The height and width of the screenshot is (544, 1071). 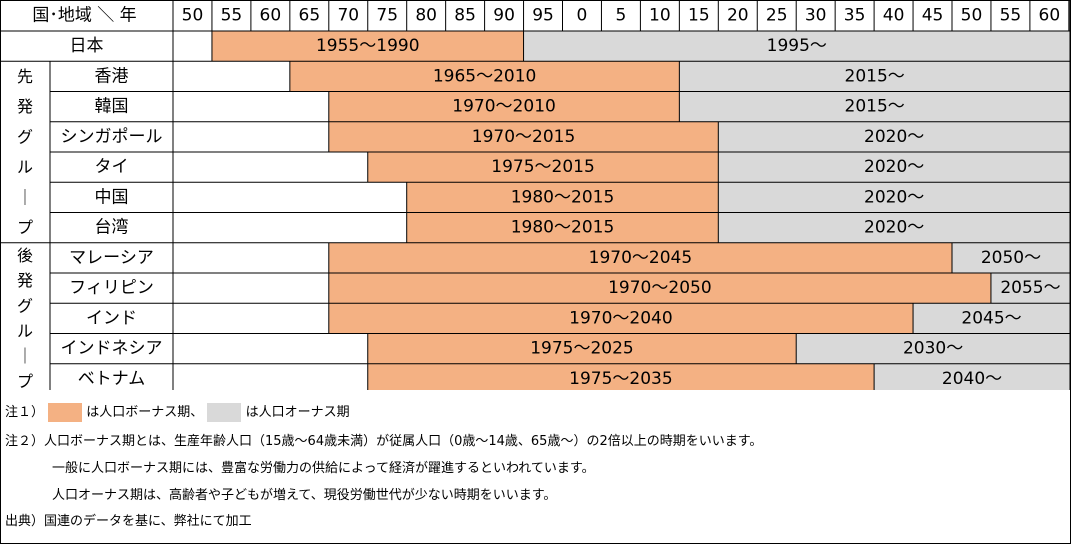 I want to click on country-label-0: 日本, so click(x=87, y=46).